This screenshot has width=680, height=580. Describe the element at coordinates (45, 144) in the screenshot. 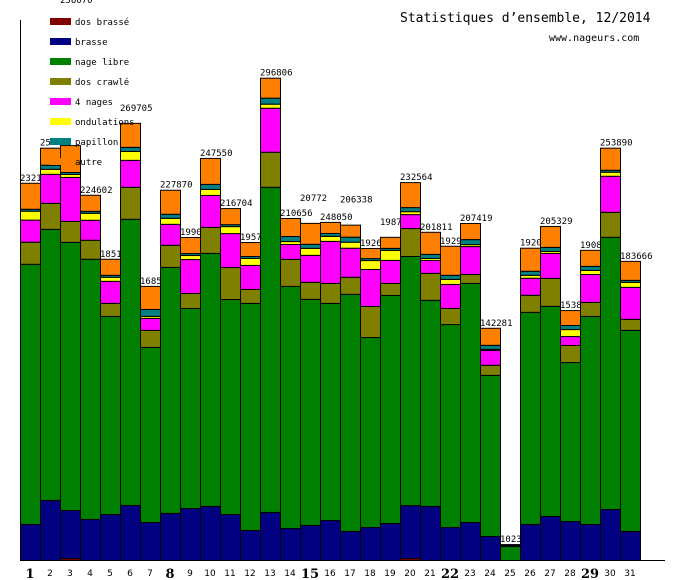

I see `data-label-day-2: 25` at that location.